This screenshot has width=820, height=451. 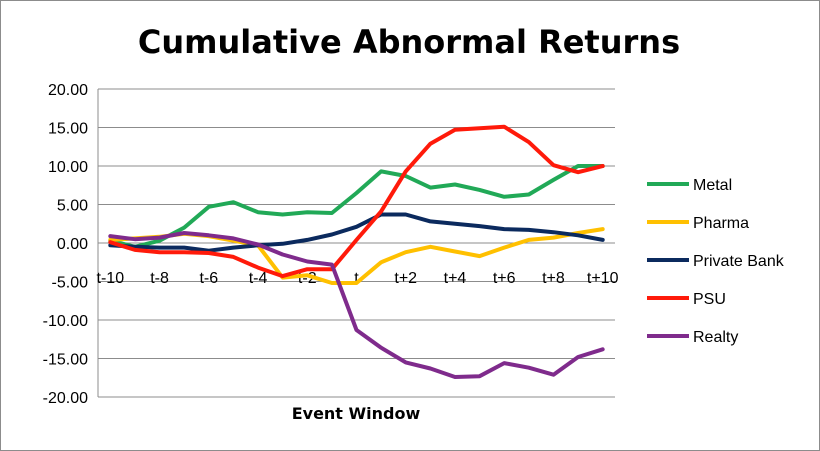 What do you see at coordinates (356, 413) in the screenshot?
I see `x-axis-label: Event Window` at bounding box center [356, 413].